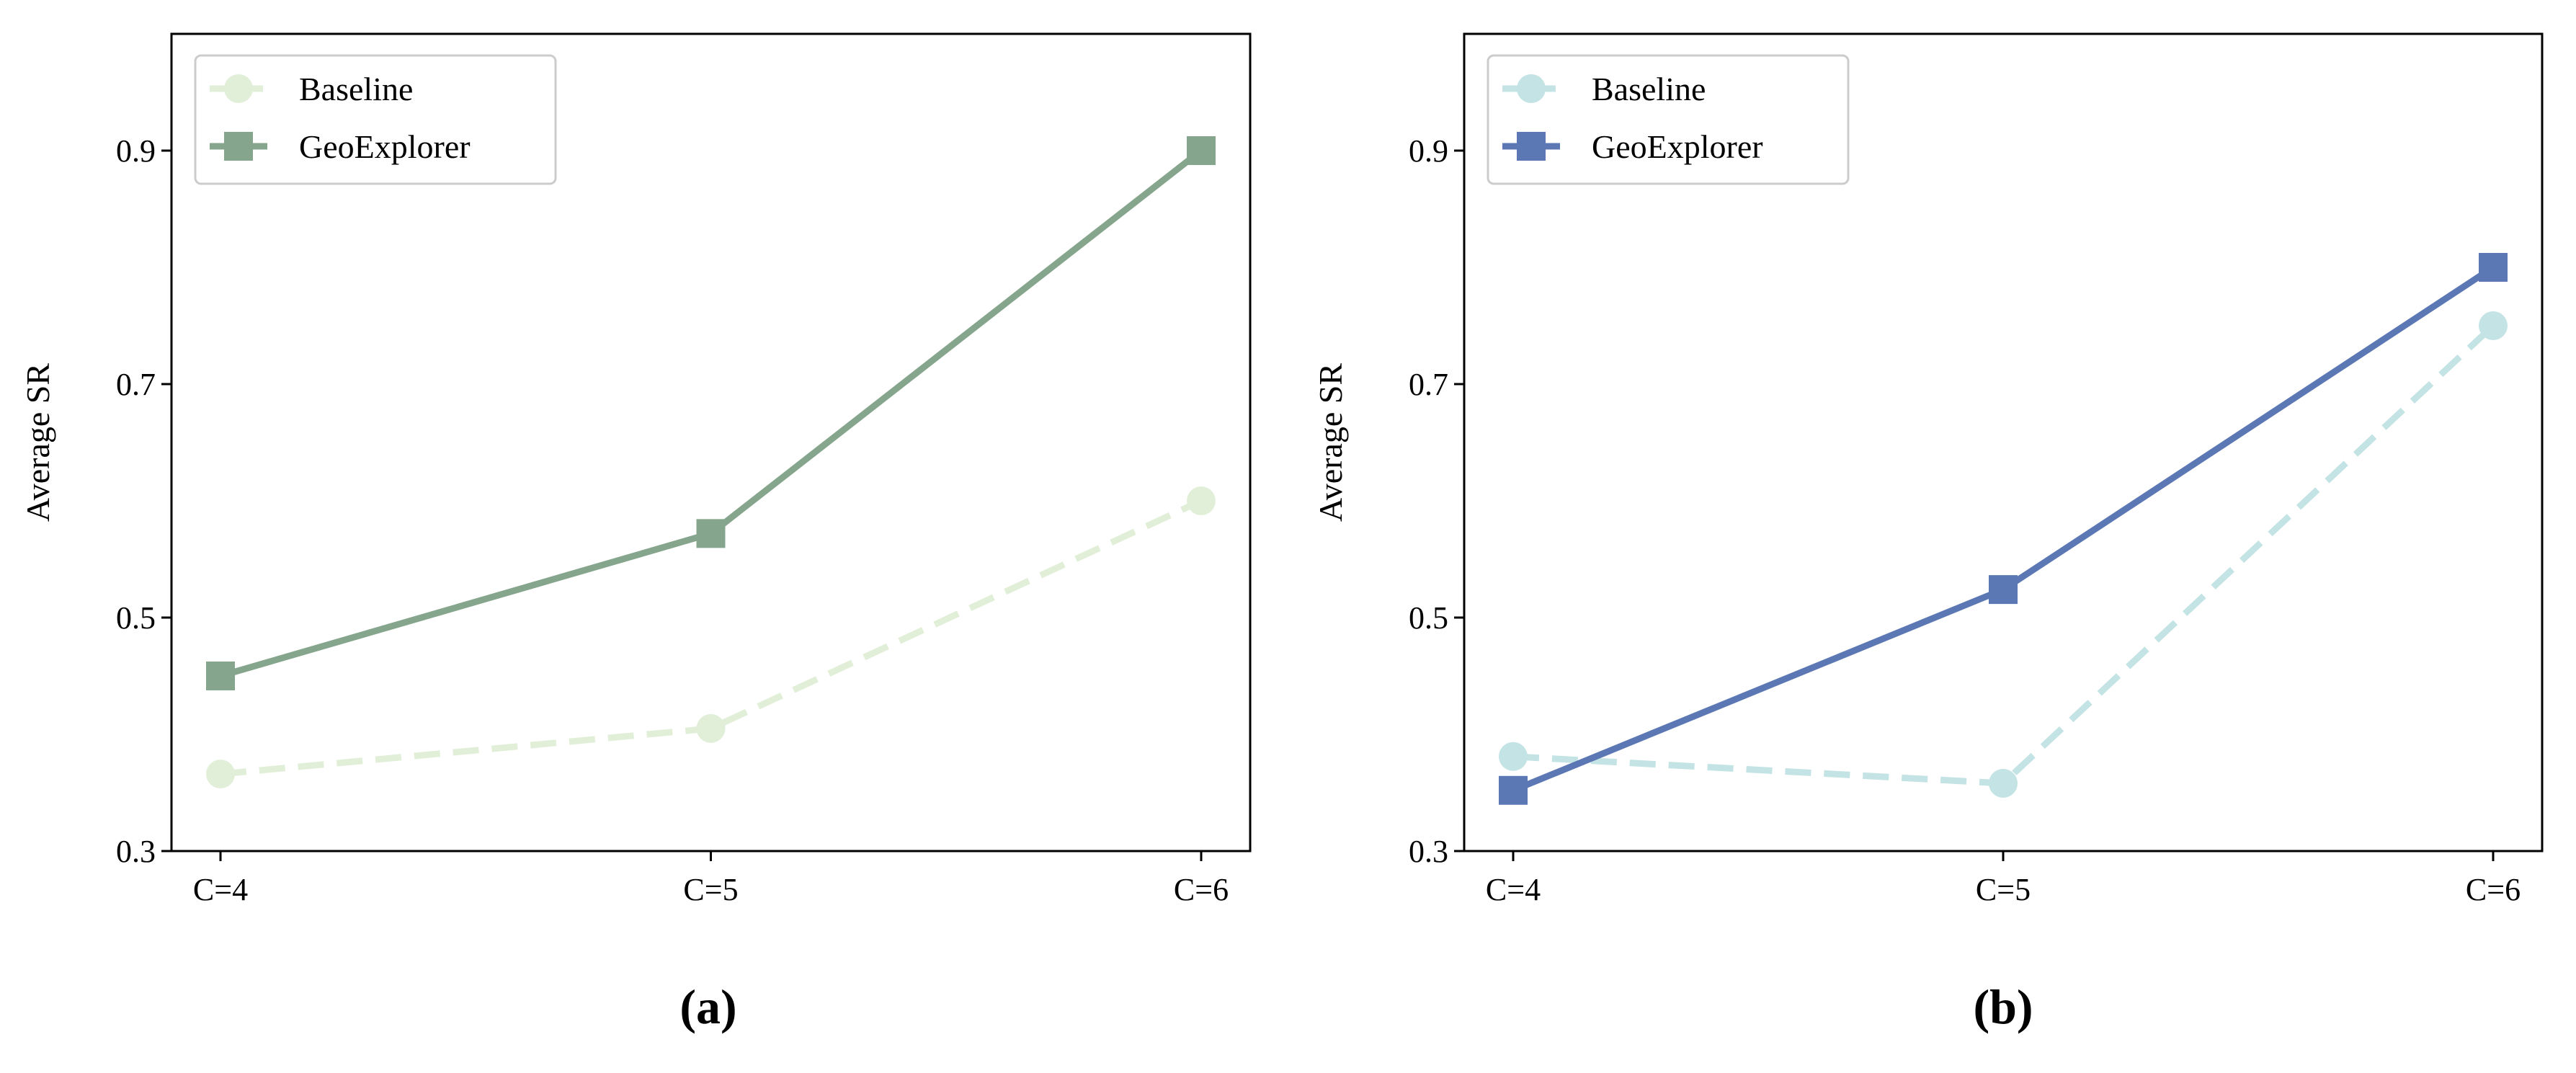 Image resolution: width=2576 pixels, height=1073 pixels. Describe the element at coordinates (1436, 501) in the screenshot. I see `y-axis-b: 0.3 0.5 0.7 0.9` at that location.